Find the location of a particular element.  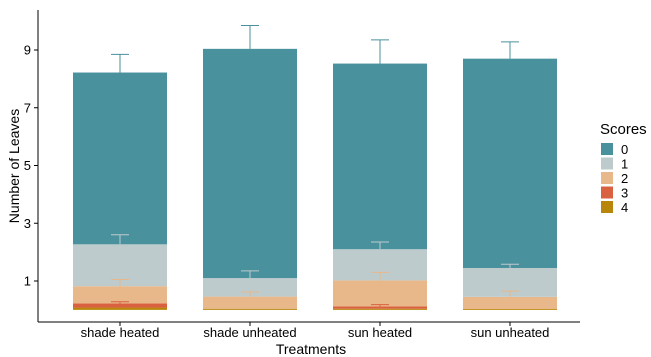

legend-label: 0 is located at coordinates (624, 149).